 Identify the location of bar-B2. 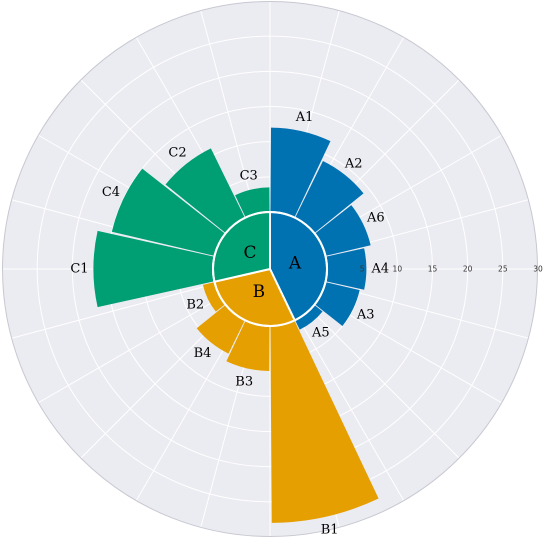
(214, 297).